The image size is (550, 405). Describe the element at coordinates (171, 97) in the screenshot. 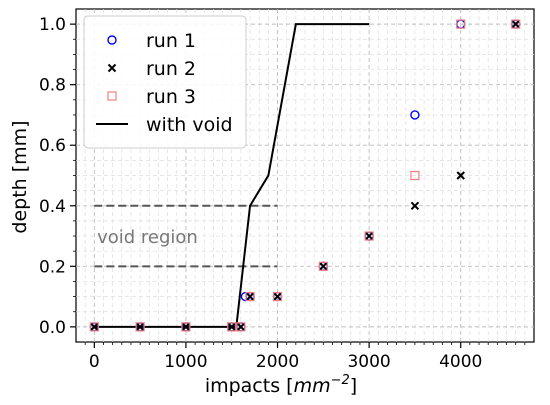

I see `legend-label-run-3: run 3` at that location.